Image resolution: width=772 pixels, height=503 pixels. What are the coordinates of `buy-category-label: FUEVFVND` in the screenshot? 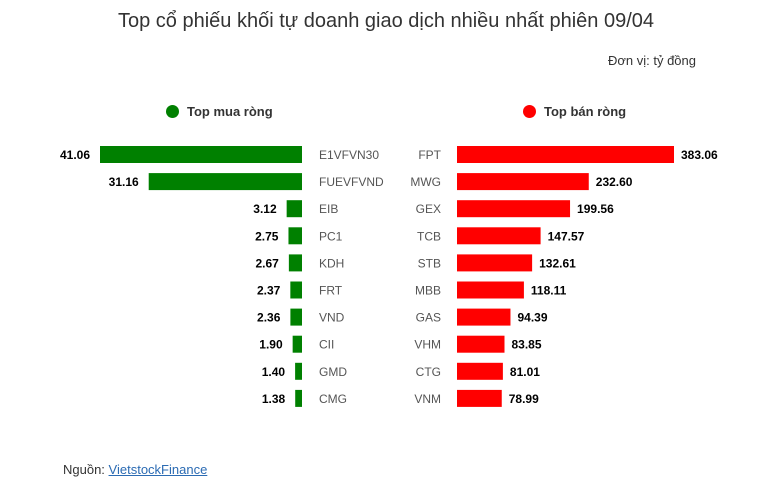 It's located at (351, 182).